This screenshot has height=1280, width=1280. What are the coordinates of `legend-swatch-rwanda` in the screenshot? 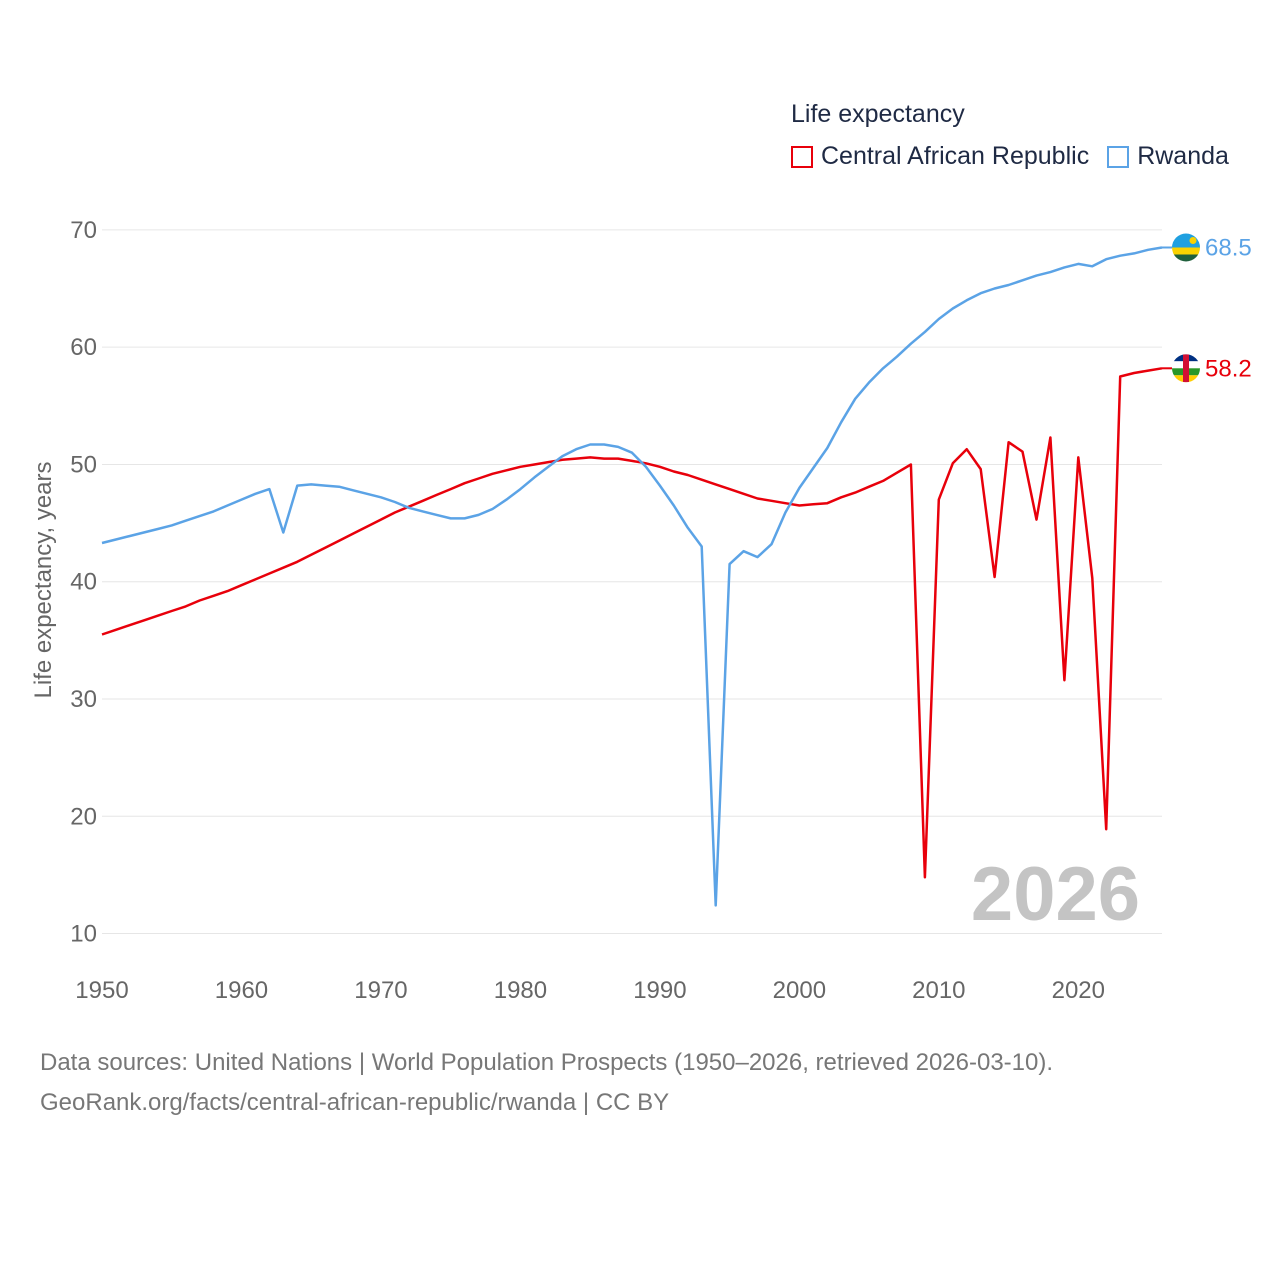 It's located at (1118, 156).